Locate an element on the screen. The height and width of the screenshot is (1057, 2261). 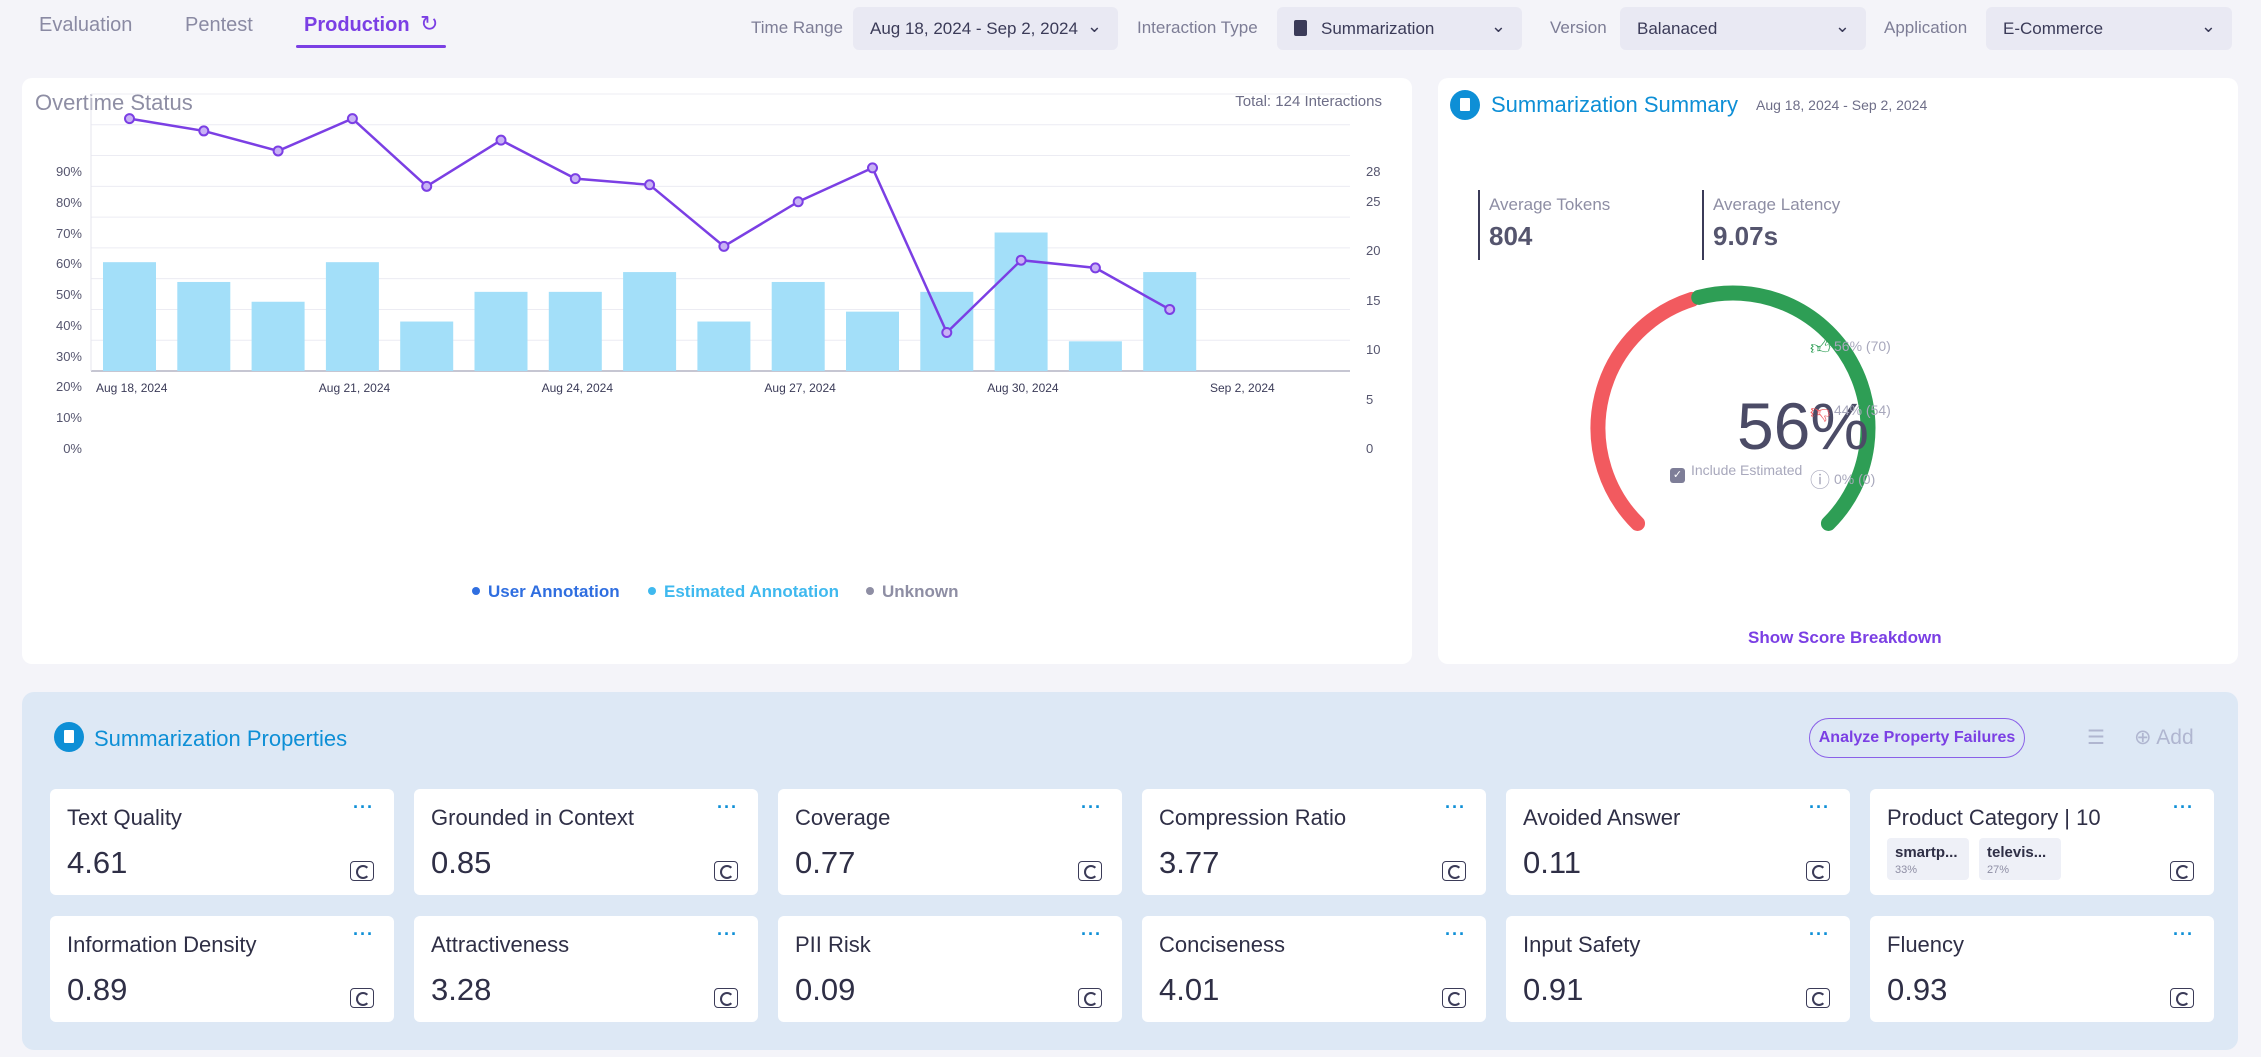
legend-label: User Annotation is located at coordinates (554, 591).